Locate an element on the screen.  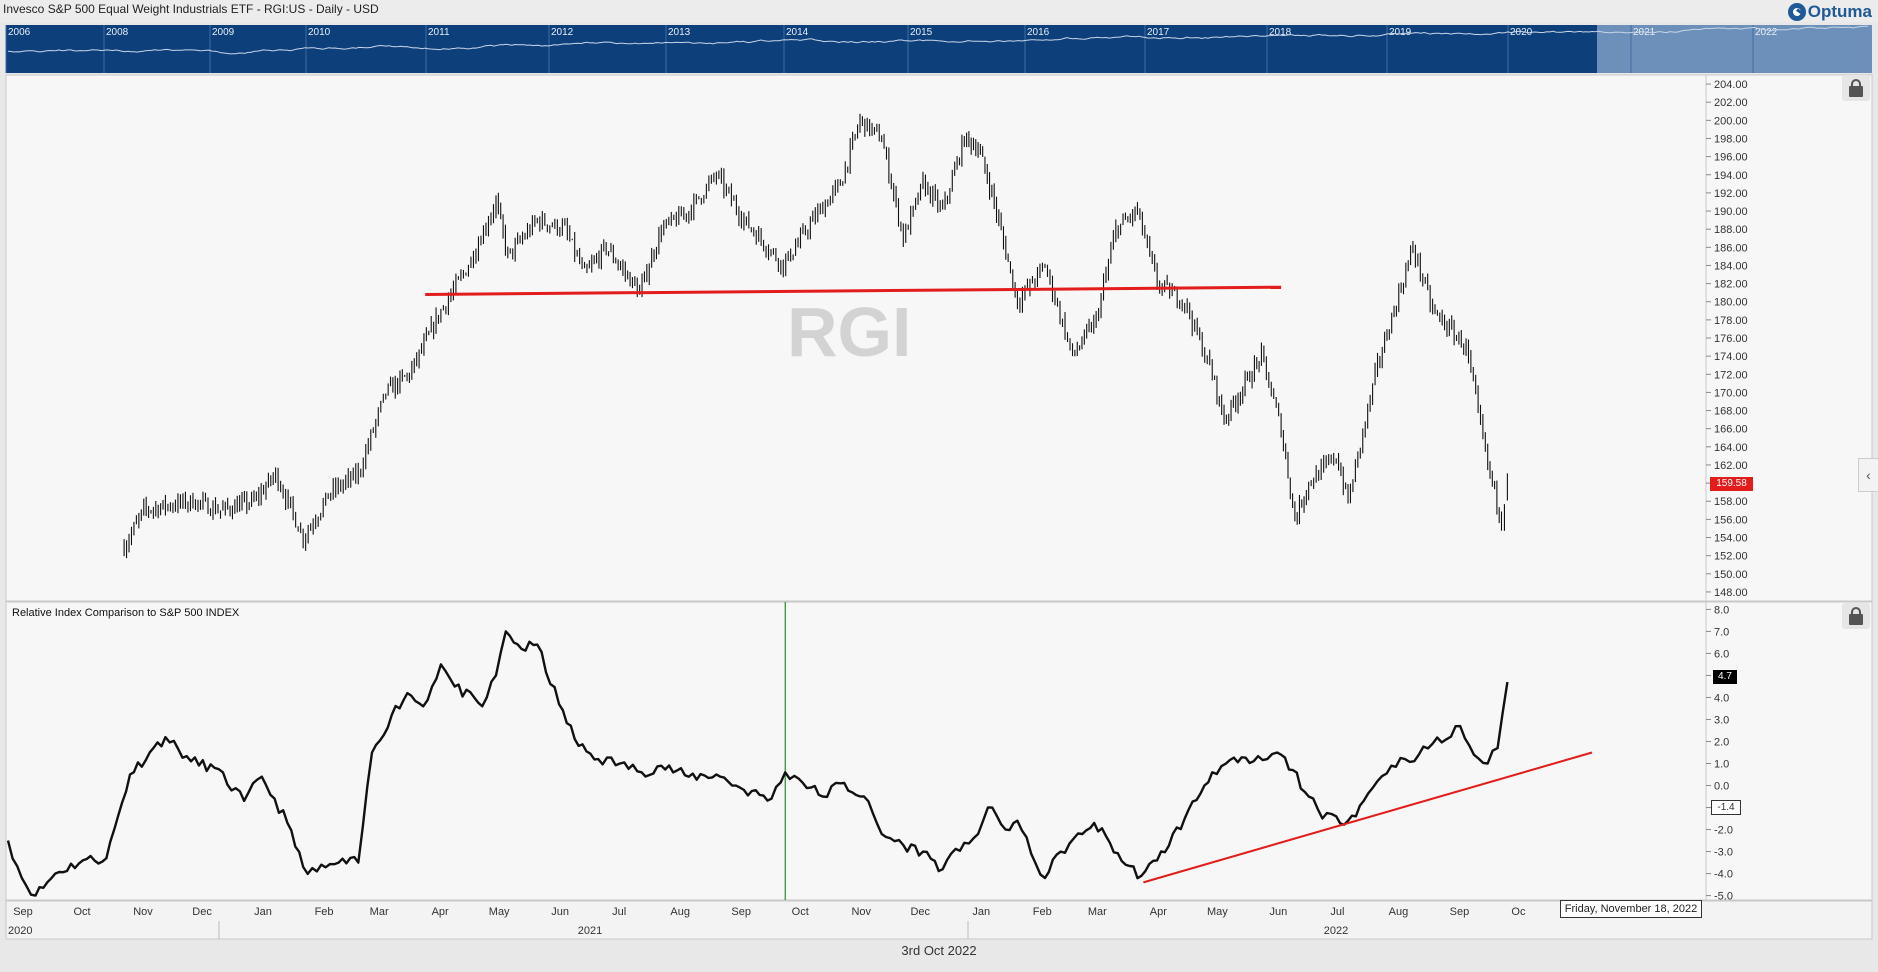
price-y-tick-label: 174.00 is located at coordinates (1731, 357).